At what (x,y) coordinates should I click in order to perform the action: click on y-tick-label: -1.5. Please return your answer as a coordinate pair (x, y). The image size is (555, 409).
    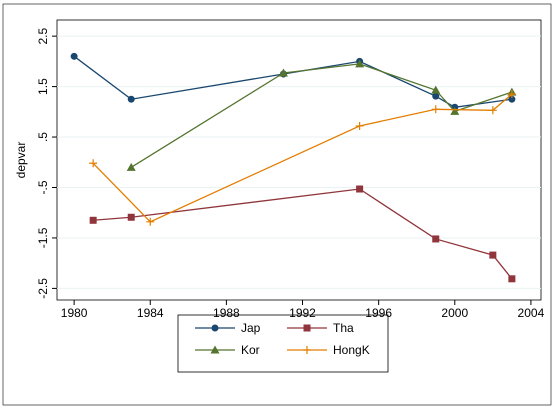
    Looking at the image, I should click on (43, 237).